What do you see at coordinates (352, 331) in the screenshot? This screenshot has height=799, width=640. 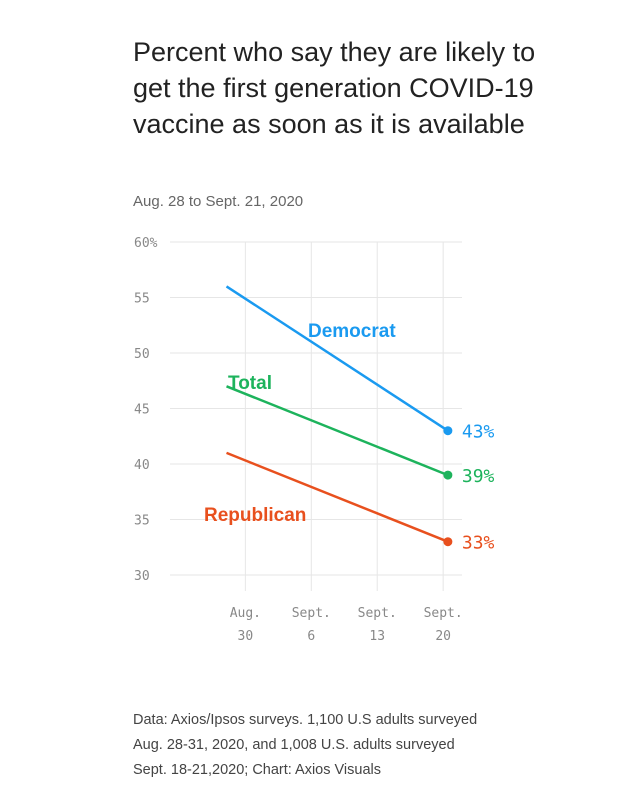 I see `democrat-series-label: Democrat` at bounding box center [352, 331].